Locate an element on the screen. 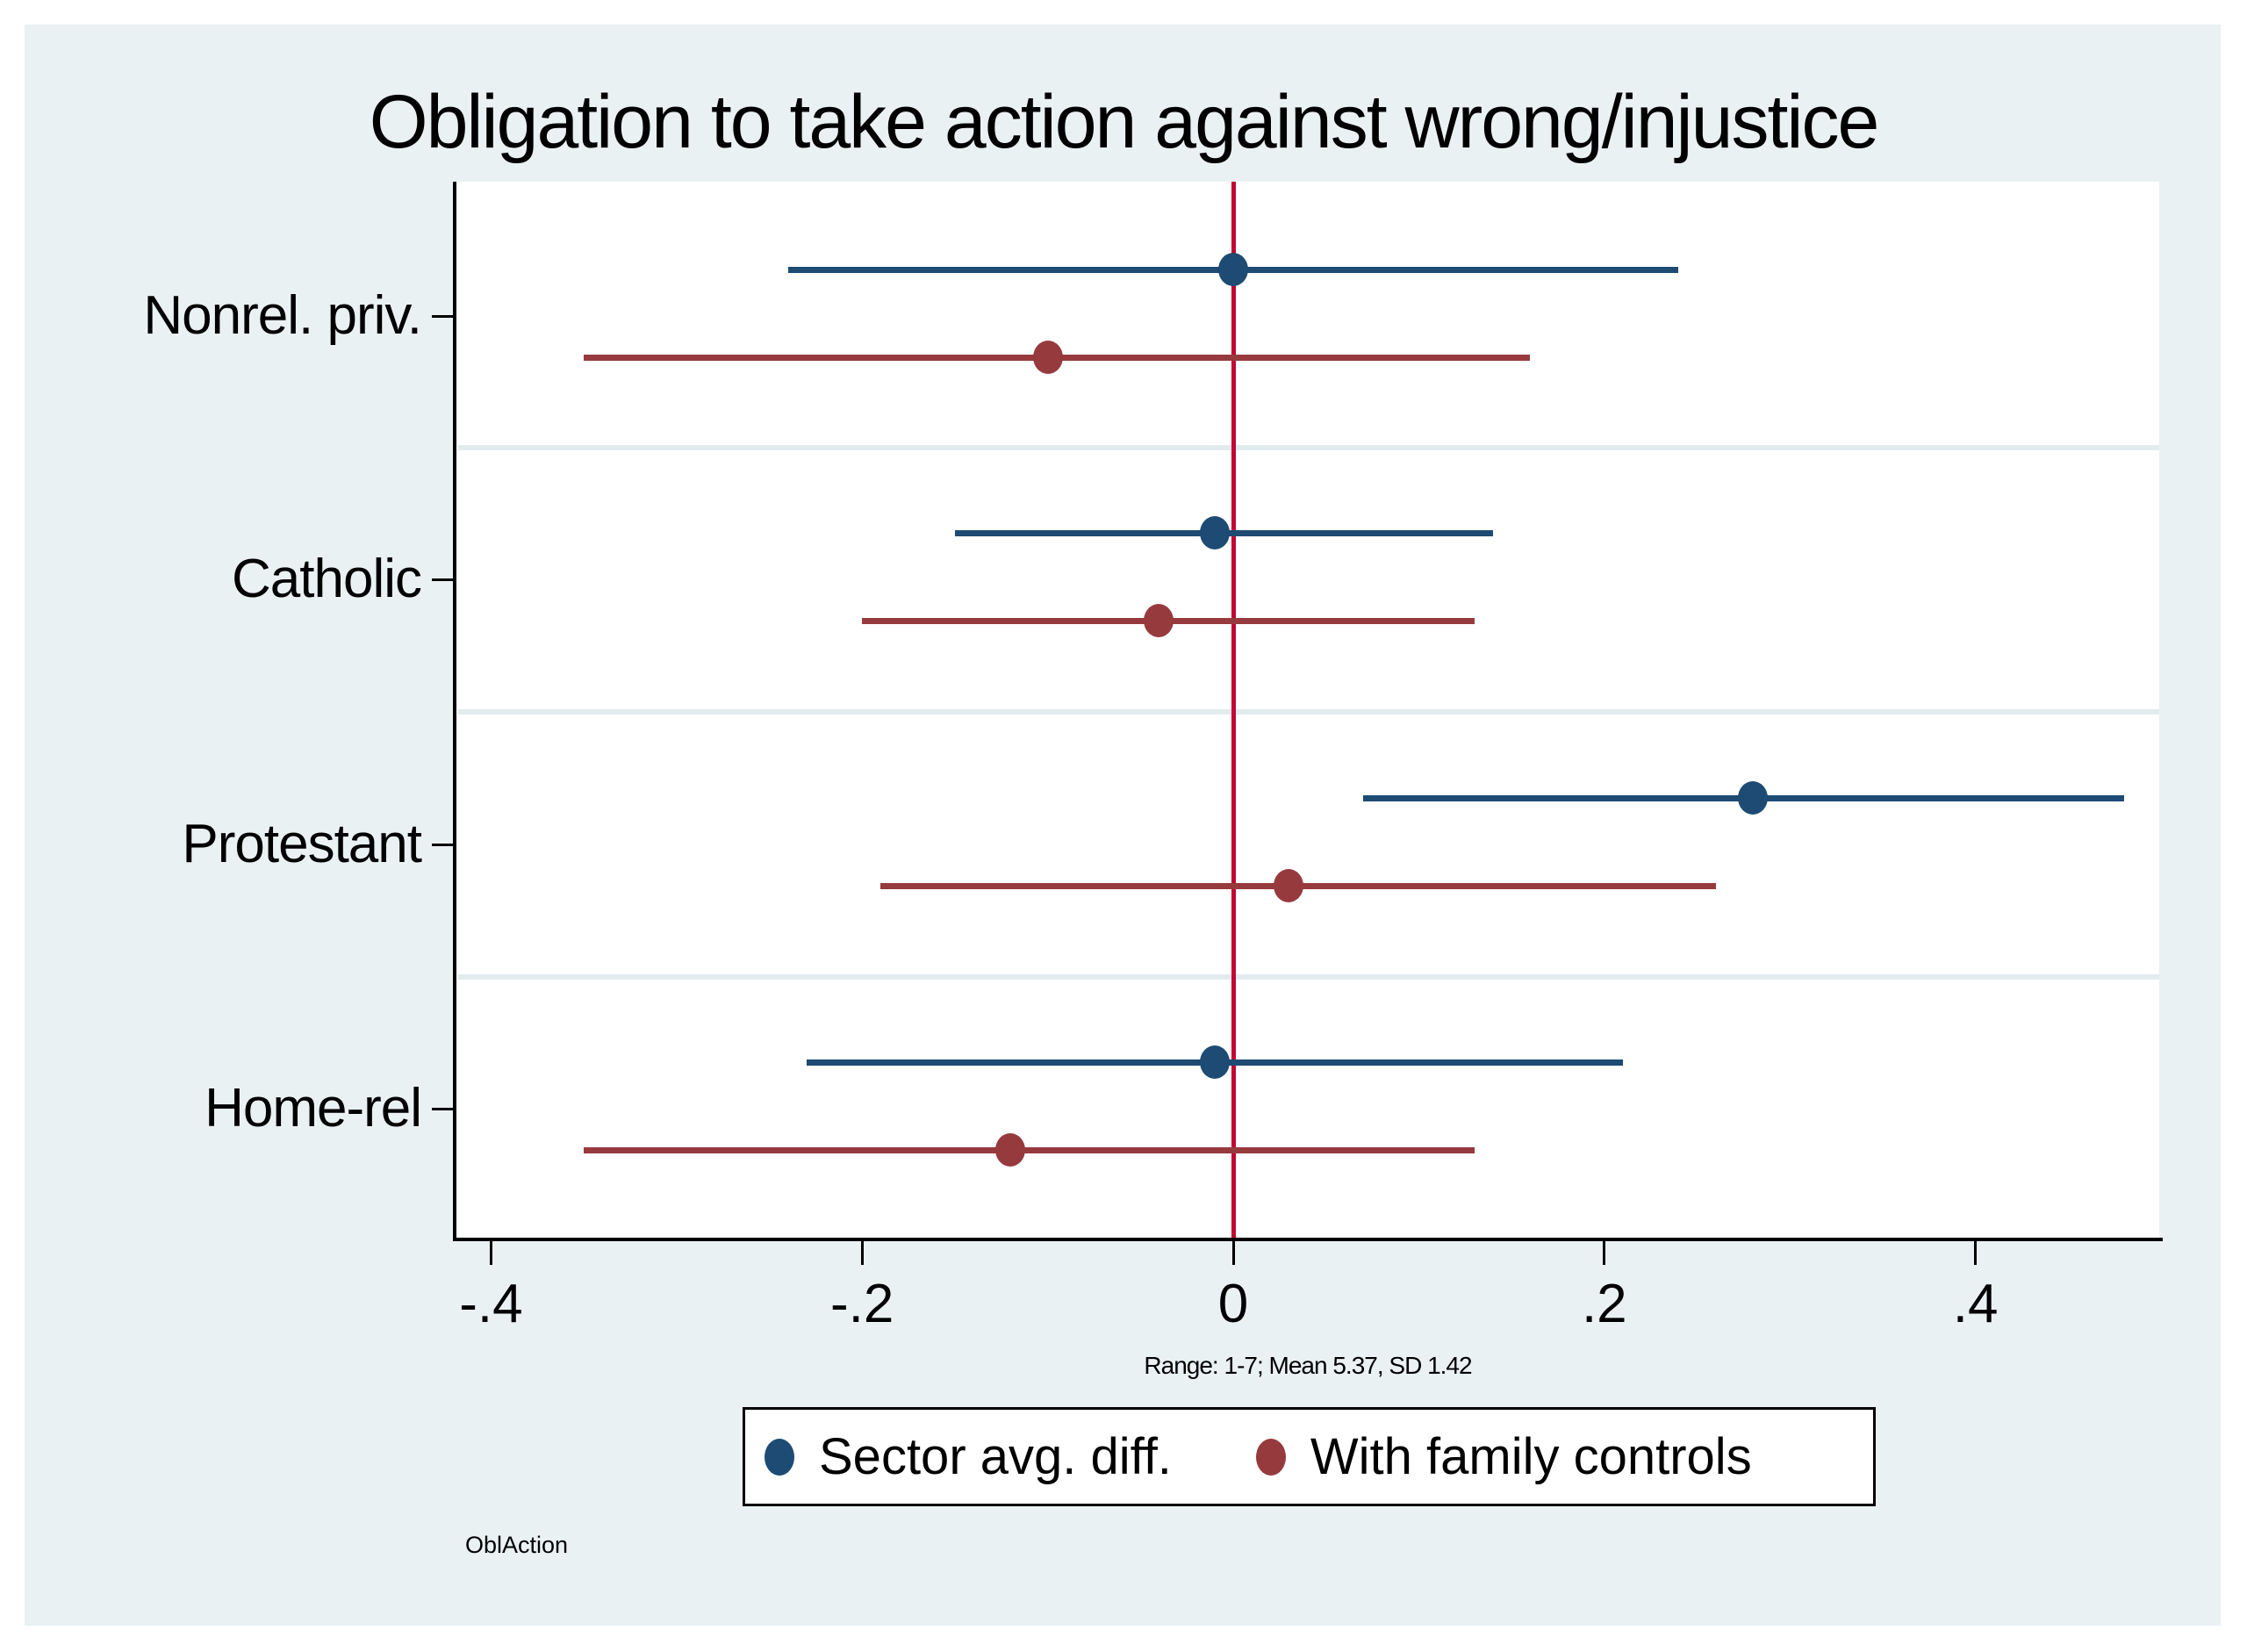 Image resolution: width=2247 pixels, height=1652 pixels. category-label: Nonrel. priv. is located at coordinates (282, 315).